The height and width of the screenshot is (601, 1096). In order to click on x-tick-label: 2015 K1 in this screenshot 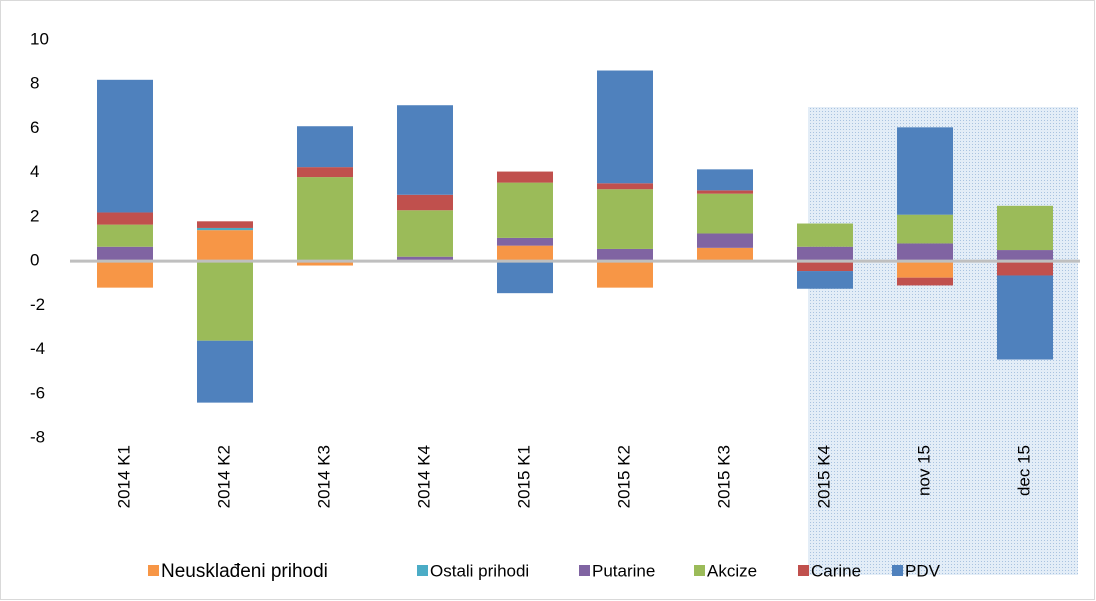, I will do `click(523, 476)`.